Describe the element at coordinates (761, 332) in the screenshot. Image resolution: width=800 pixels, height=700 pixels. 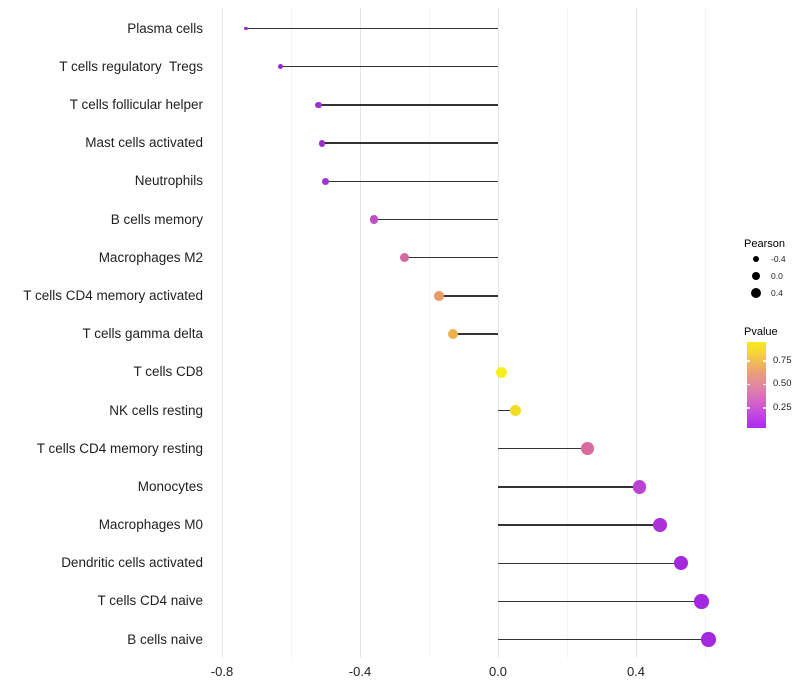
I see `legend-pvalue-title: Pvalue` at that location.